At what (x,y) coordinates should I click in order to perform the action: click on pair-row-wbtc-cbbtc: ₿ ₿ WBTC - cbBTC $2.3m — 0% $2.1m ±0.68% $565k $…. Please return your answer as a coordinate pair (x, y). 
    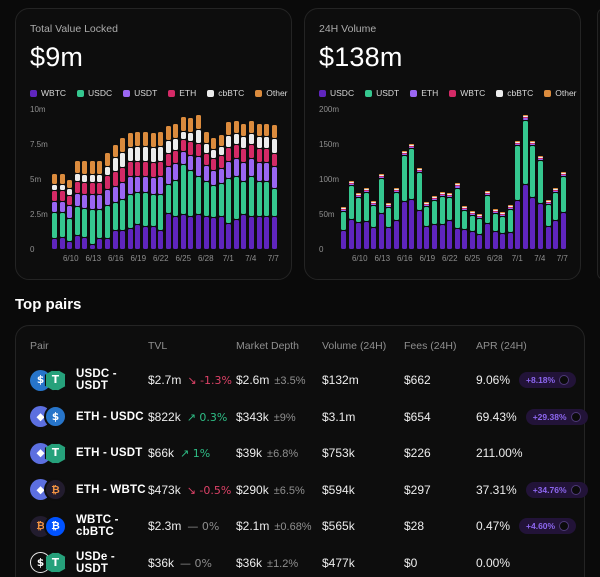
    Looking at the image, I should click on (303, 526).